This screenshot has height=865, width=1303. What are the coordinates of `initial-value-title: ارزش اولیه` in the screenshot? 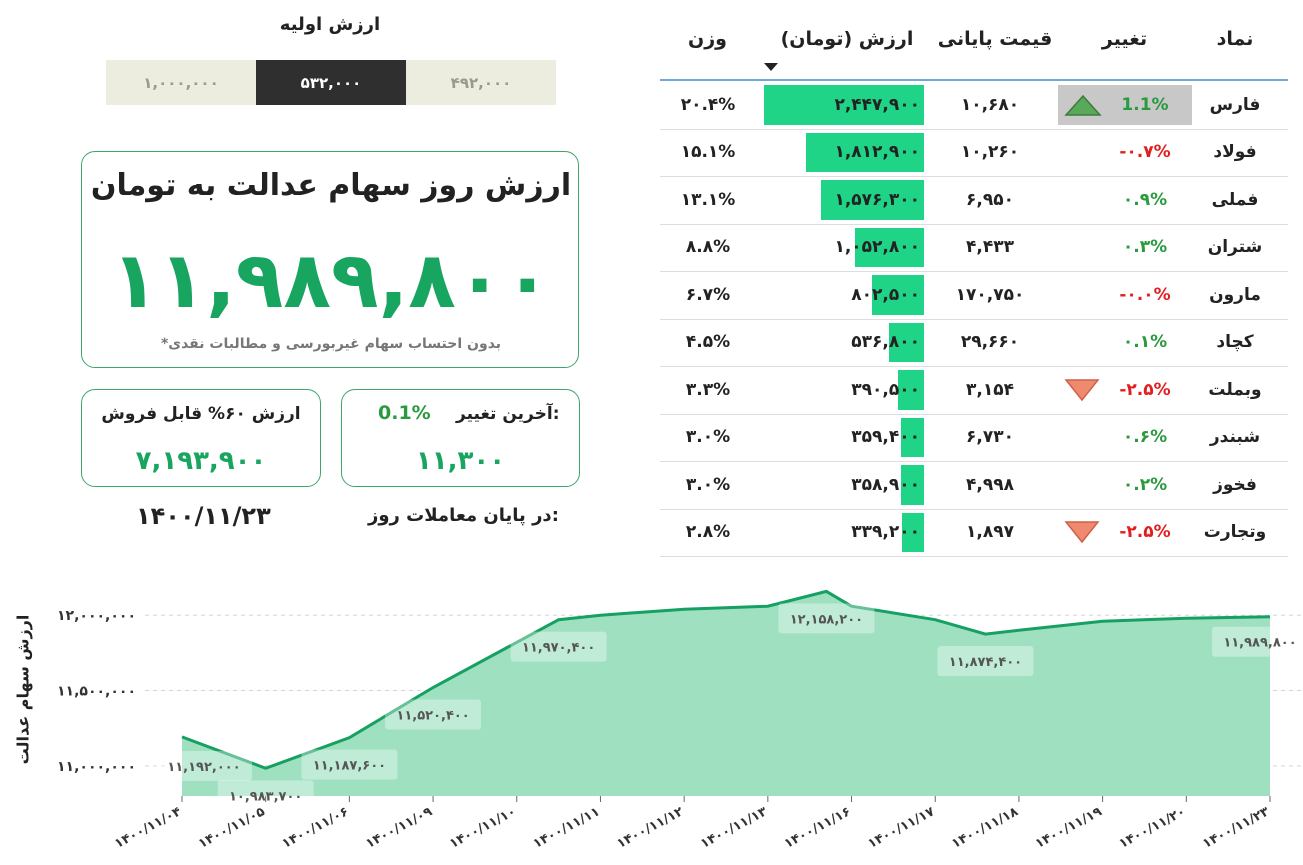 It's located at (330, 24).